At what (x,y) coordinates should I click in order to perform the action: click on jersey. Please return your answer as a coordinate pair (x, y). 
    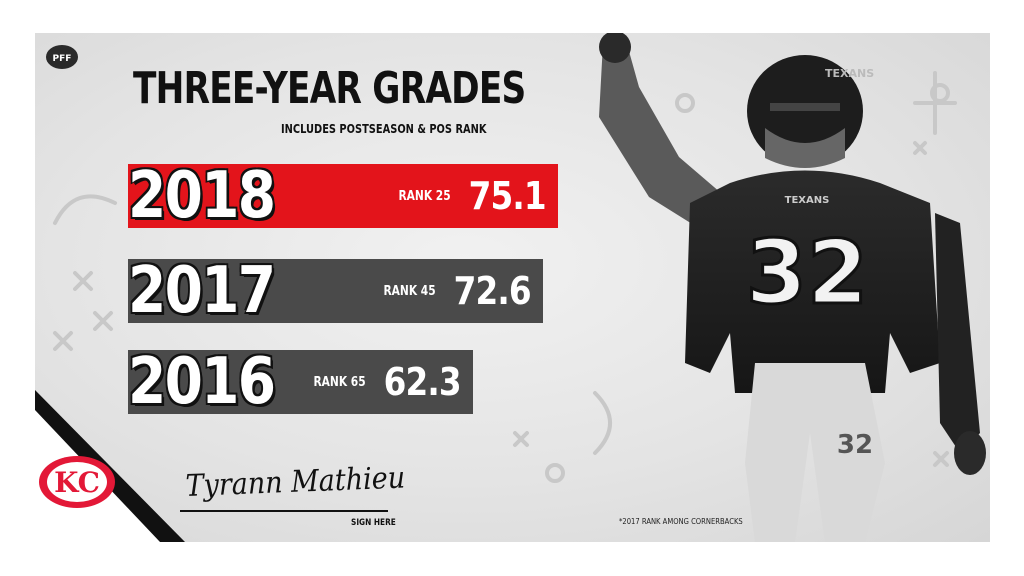
    Looking at the image, I should click on (812, 281).